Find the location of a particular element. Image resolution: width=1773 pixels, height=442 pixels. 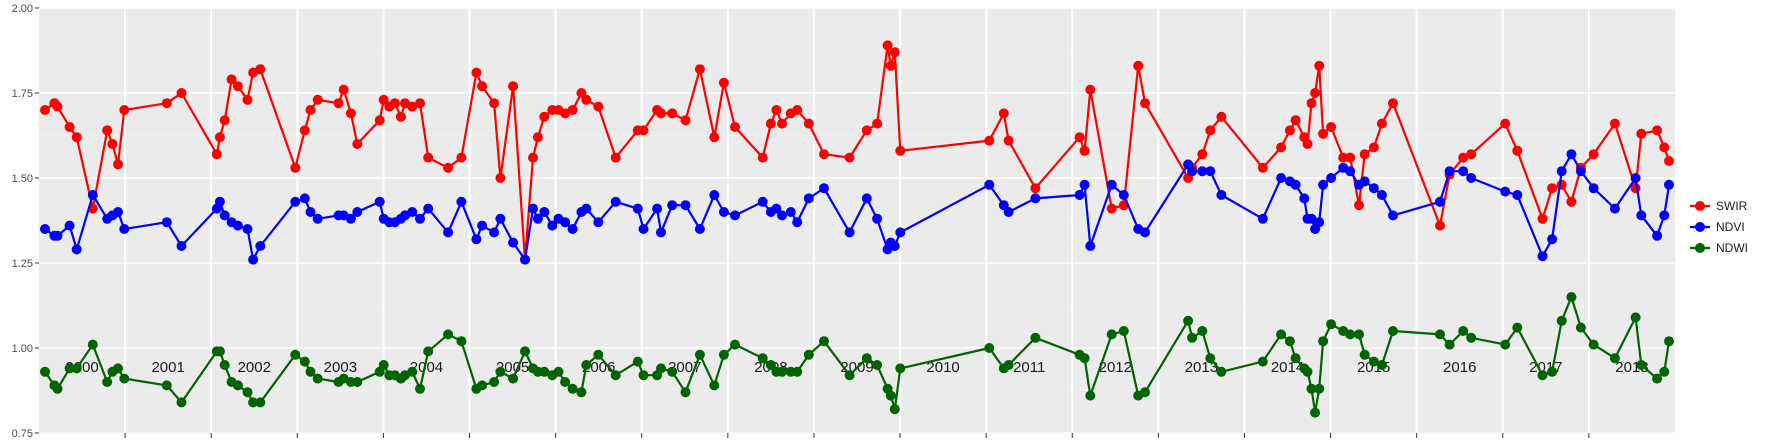

legend-key-point is located at coordinates (1700, 206).